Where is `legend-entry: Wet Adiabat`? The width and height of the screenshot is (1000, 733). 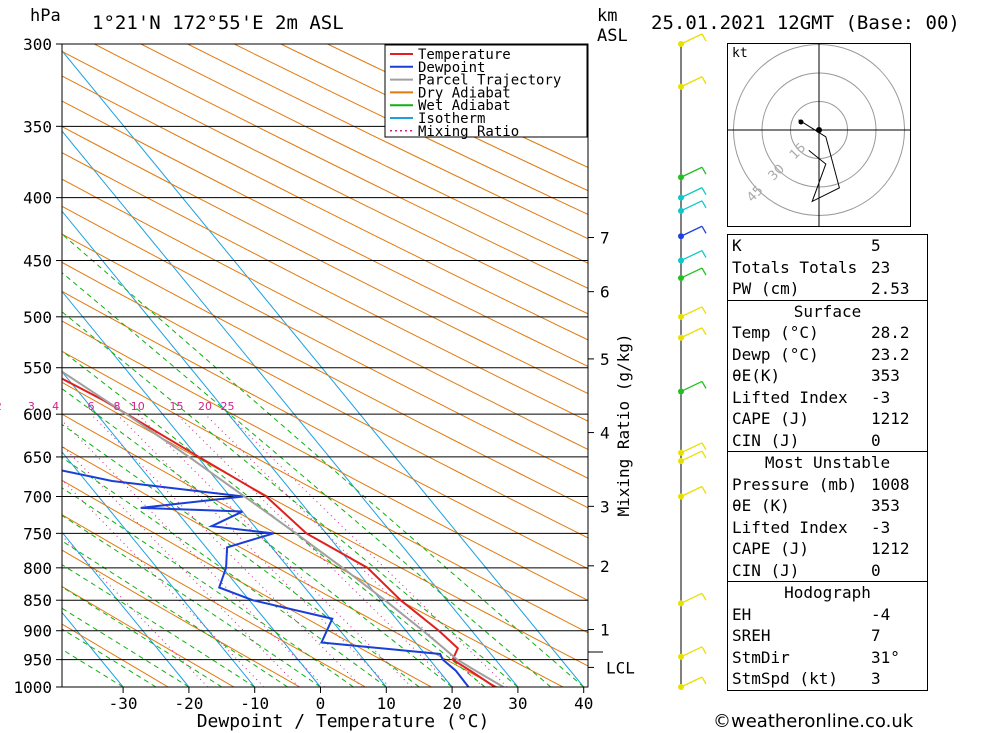 legend-entry: Wet Adiabat is located at coordinates (464, 106).